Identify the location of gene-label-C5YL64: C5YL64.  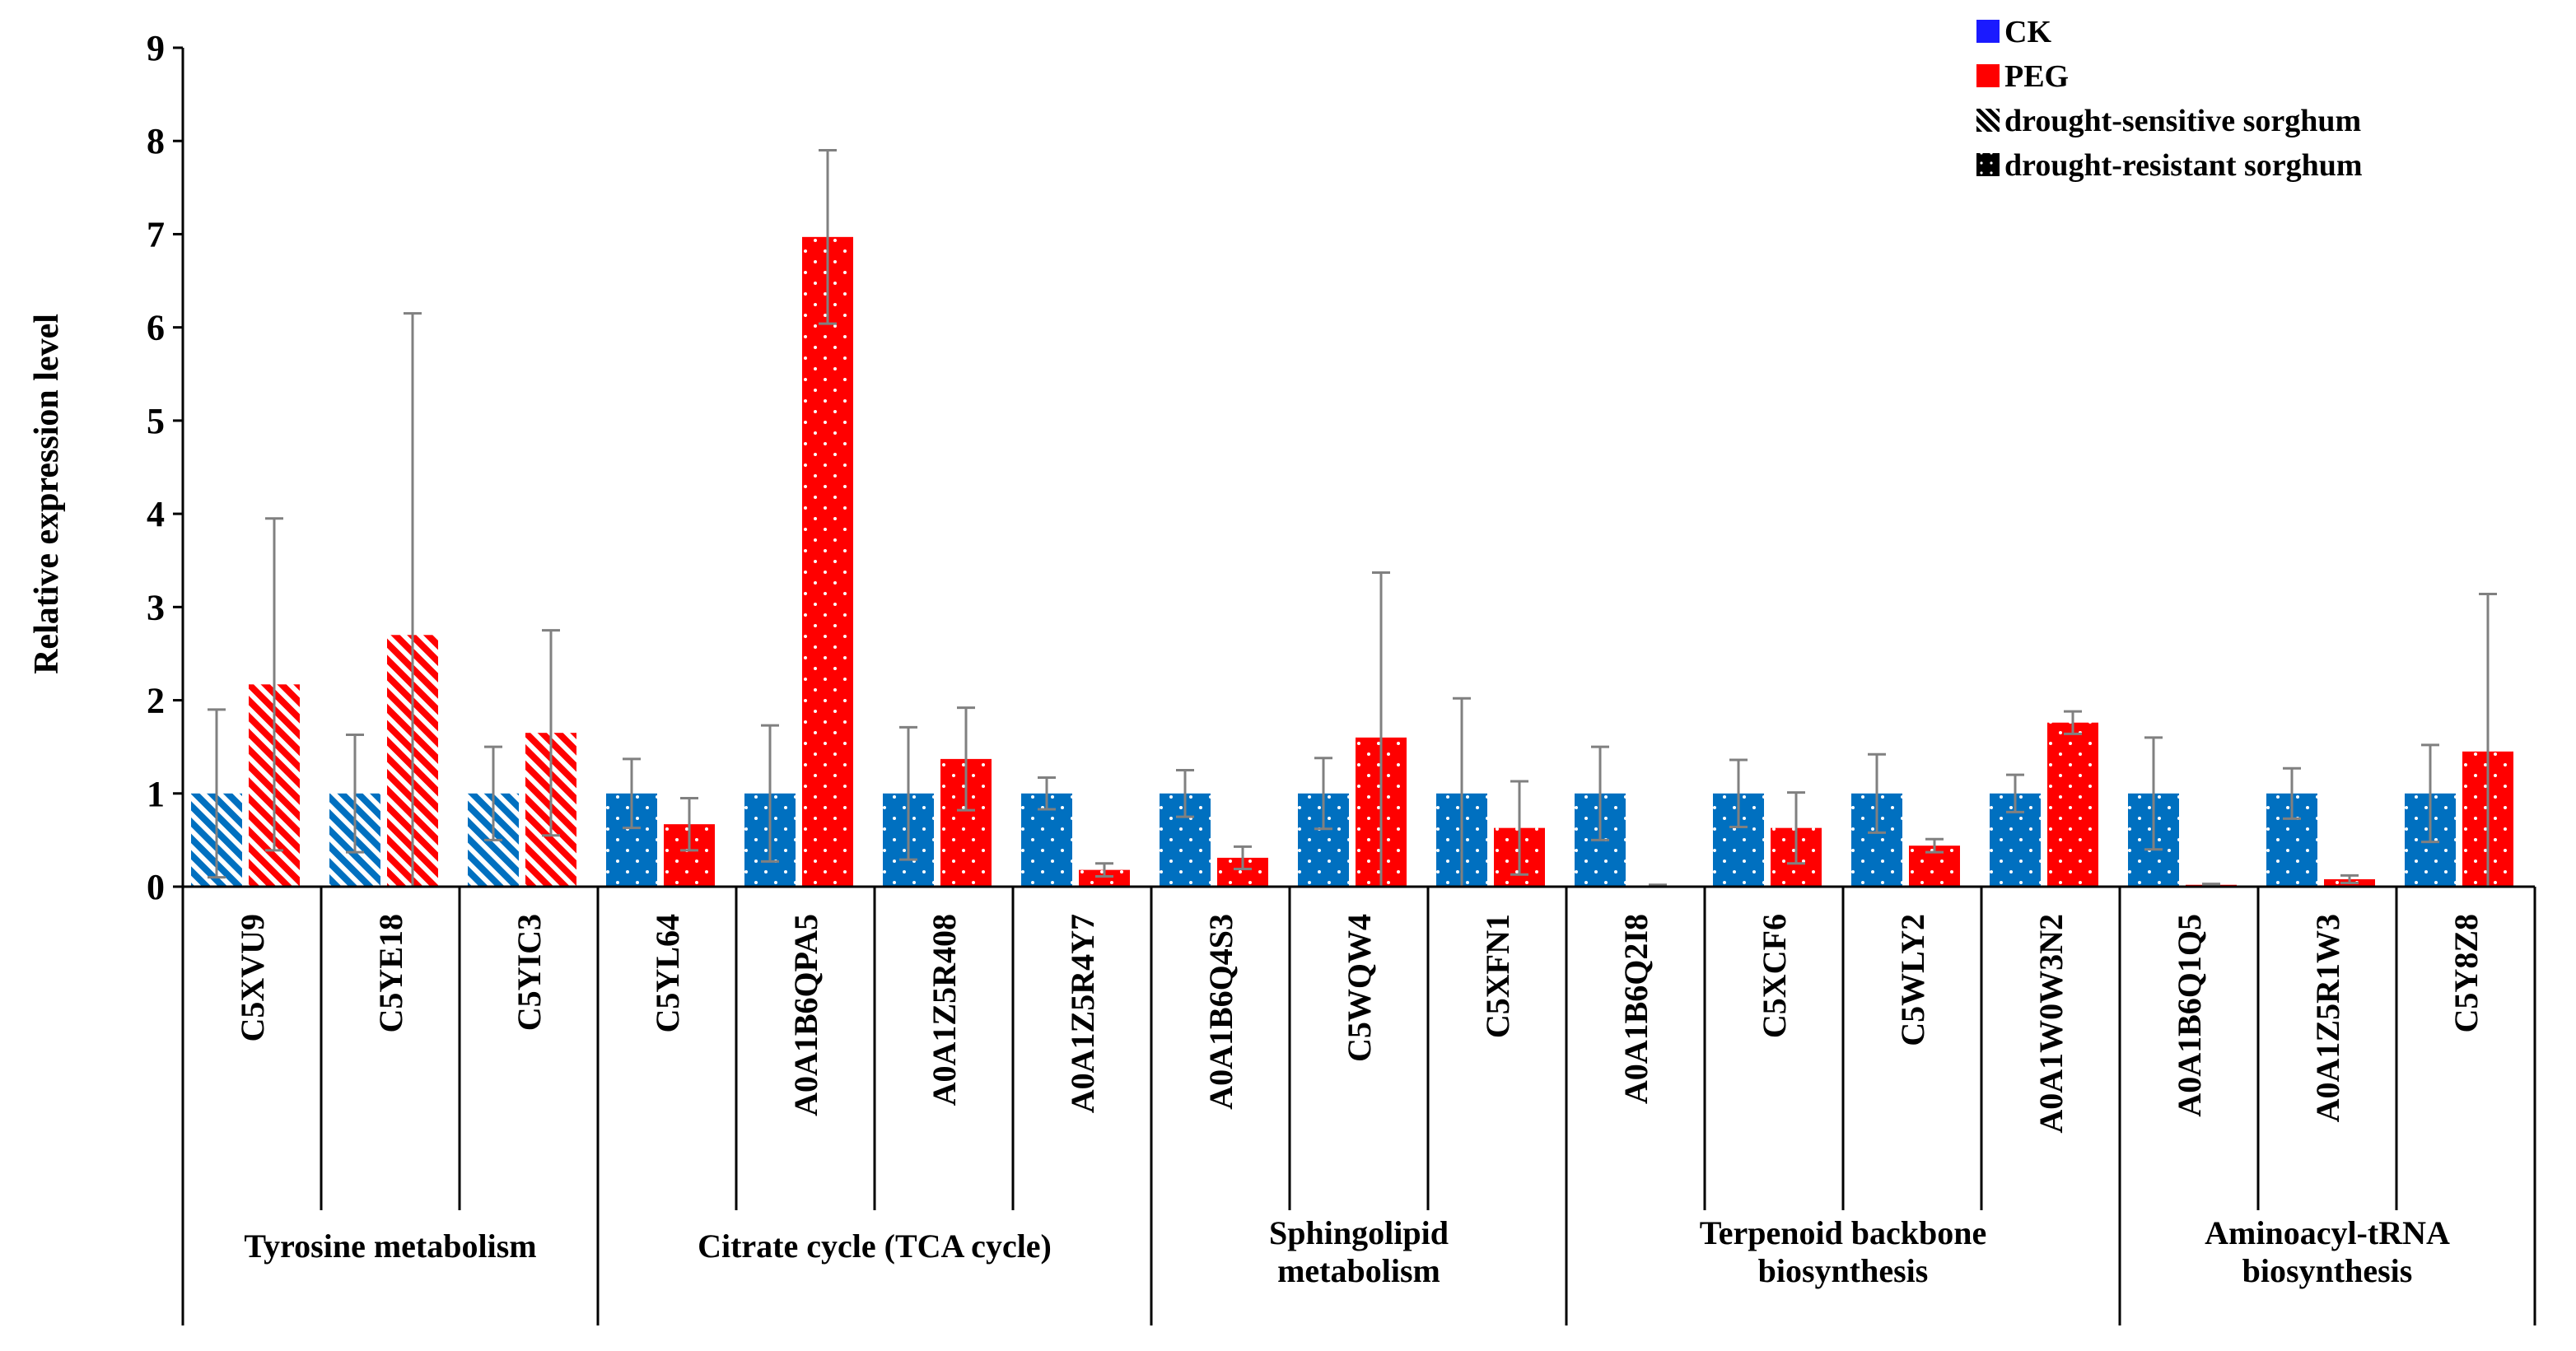
(667, 973).